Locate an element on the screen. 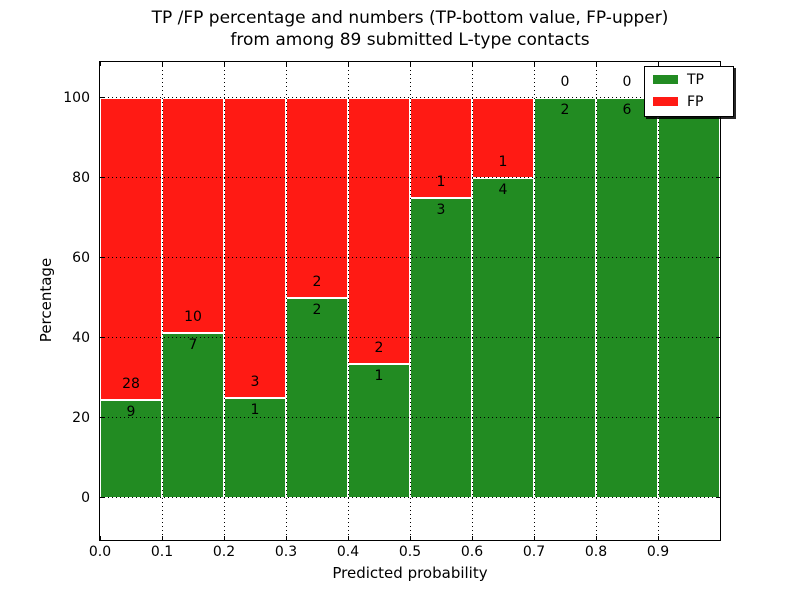 This screenshot has width=800, height=600. y-tick-label: 100 is located at coordinates (76, 97).